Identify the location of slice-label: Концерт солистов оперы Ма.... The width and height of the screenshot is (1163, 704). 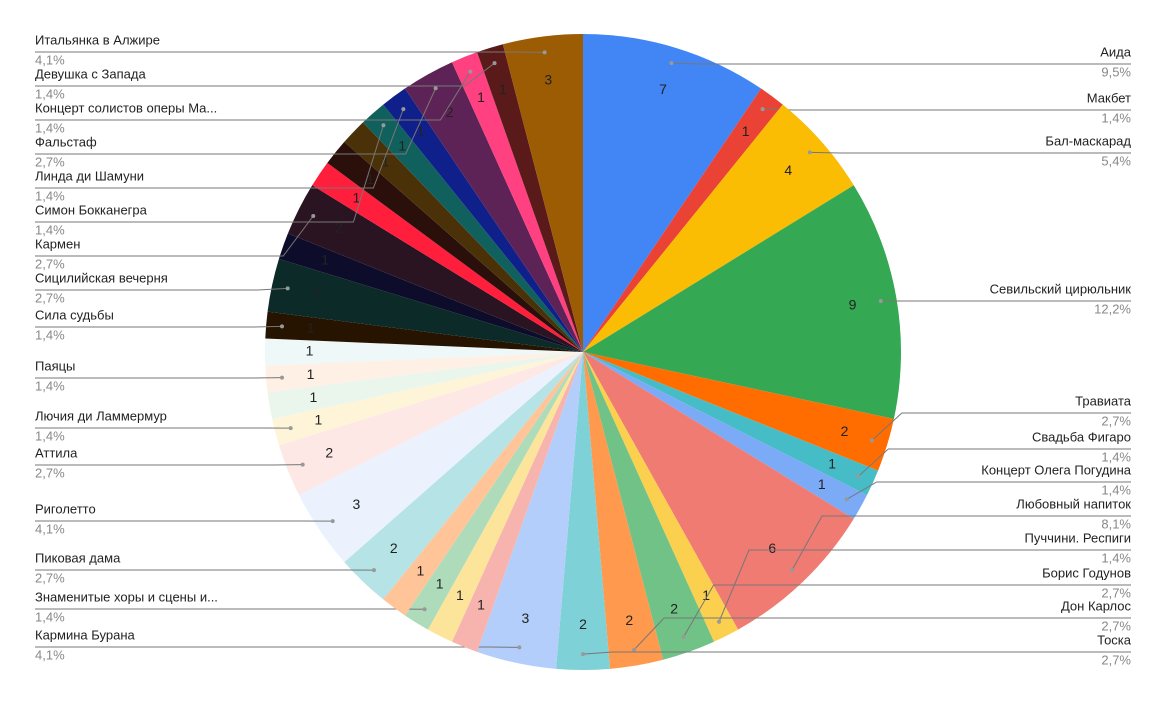
(126, 107).